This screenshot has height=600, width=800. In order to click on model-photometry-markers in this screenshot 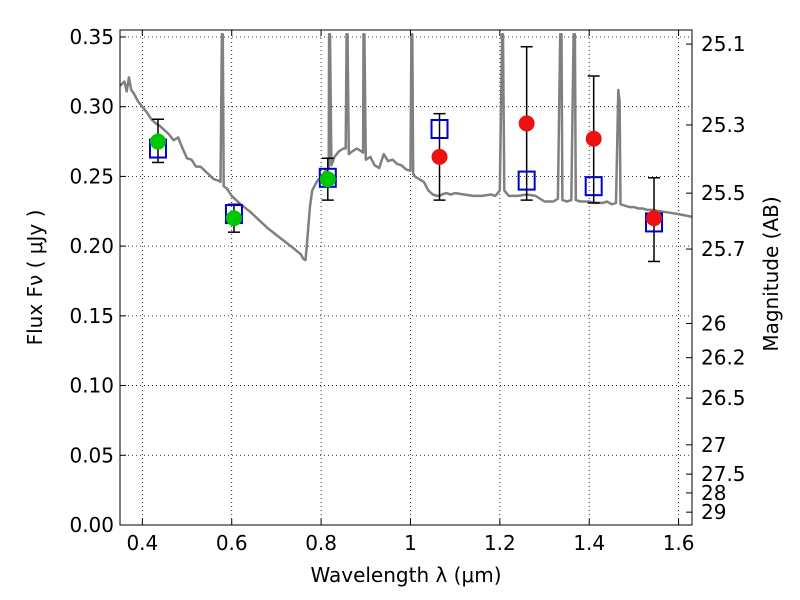, I will do `click(406, 176)`.